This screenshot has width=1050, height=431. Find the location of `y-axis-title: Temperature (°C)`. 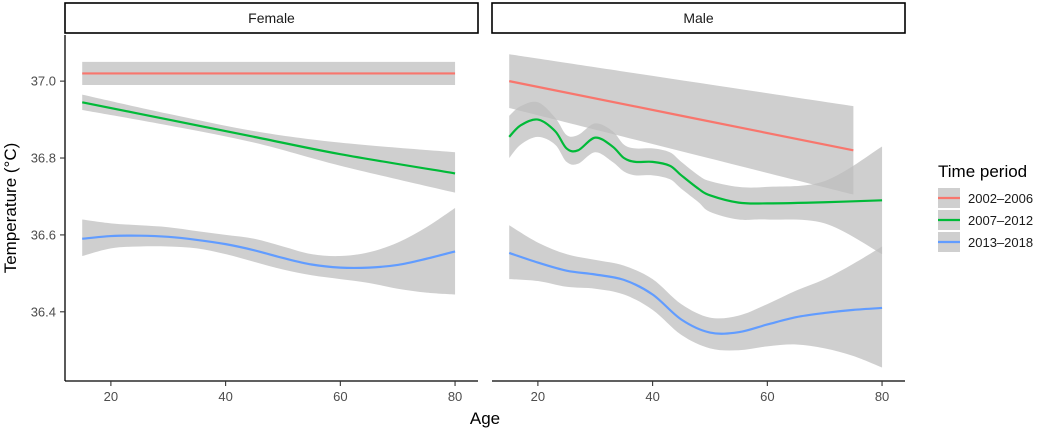

y-axis-title: Temperature (°C) is located at coordinates (10, 208).